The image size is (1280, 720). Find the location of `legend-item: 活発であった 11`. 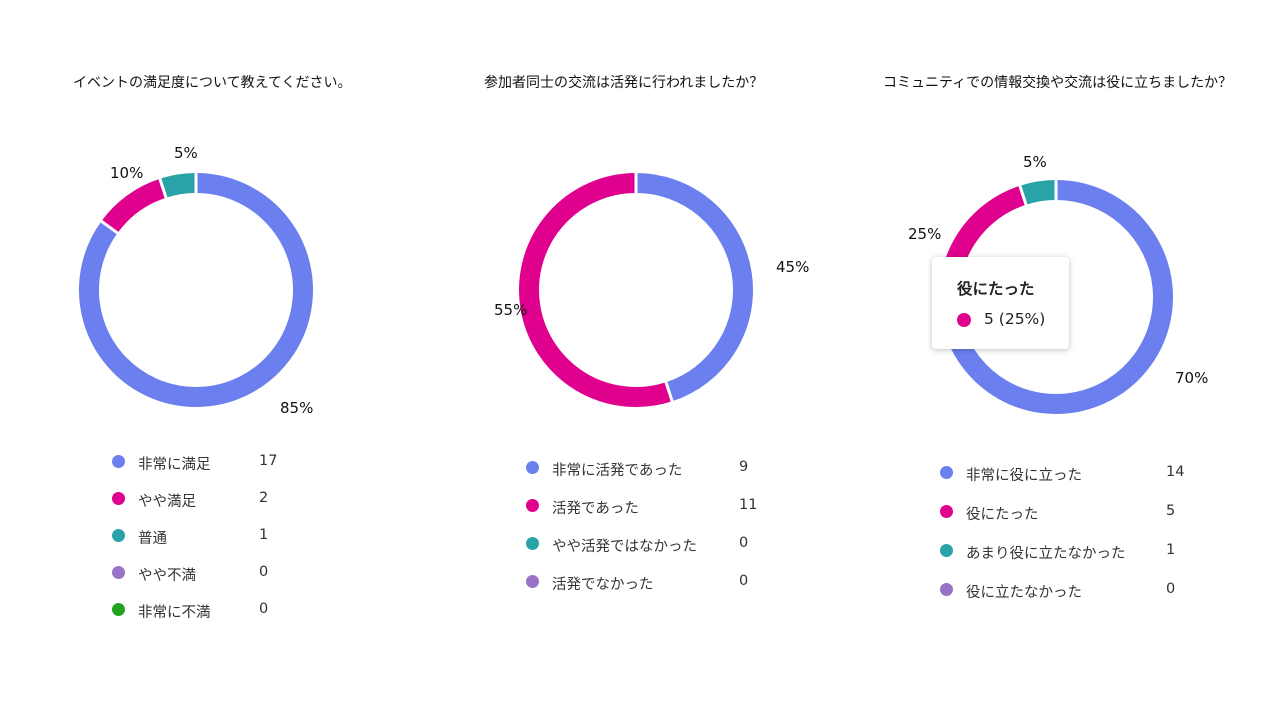

legend-item: 活発であった 11 is located at coordinates (646, 516).